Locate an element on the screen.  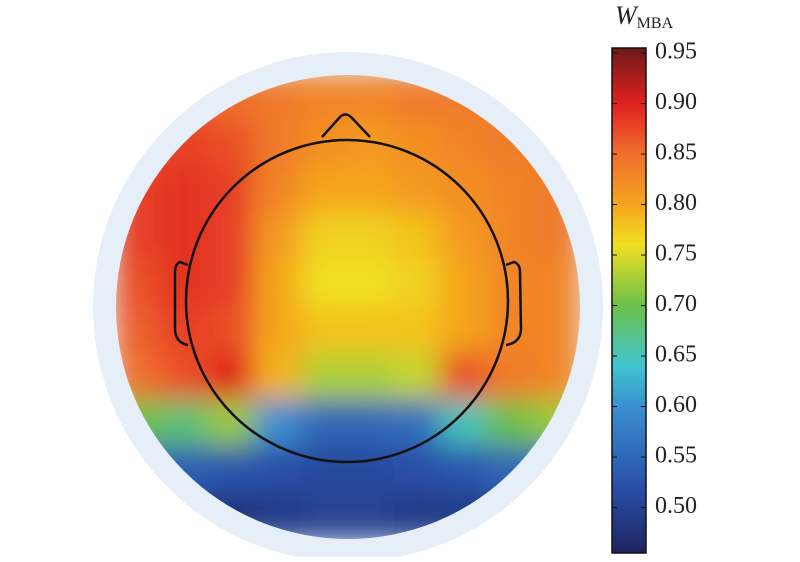
label-sub: MBA is located at coordinates (655, 23).